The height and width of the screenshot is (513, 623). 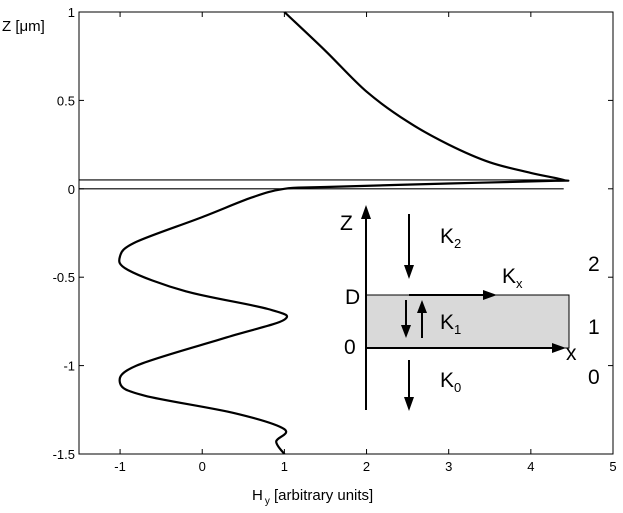 What do you see at coordinates (450, 324) in the screenshot?
I see `inset-k1-label: K1` at bounding box center [450, 324].